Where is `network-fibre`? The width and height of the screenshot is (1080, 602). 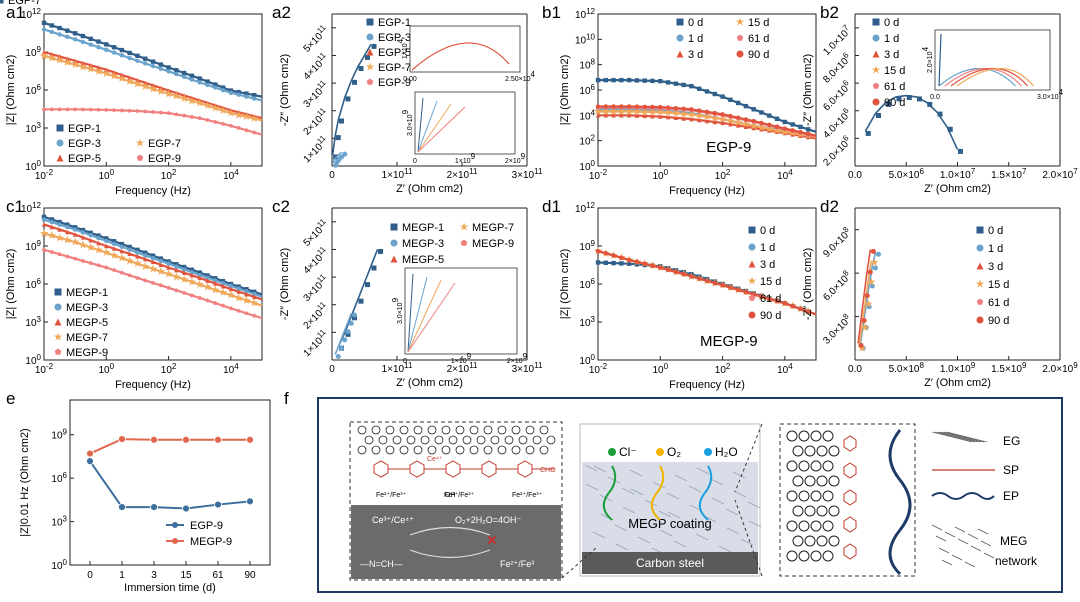 network-fibre is located at coordinates (717, 482).